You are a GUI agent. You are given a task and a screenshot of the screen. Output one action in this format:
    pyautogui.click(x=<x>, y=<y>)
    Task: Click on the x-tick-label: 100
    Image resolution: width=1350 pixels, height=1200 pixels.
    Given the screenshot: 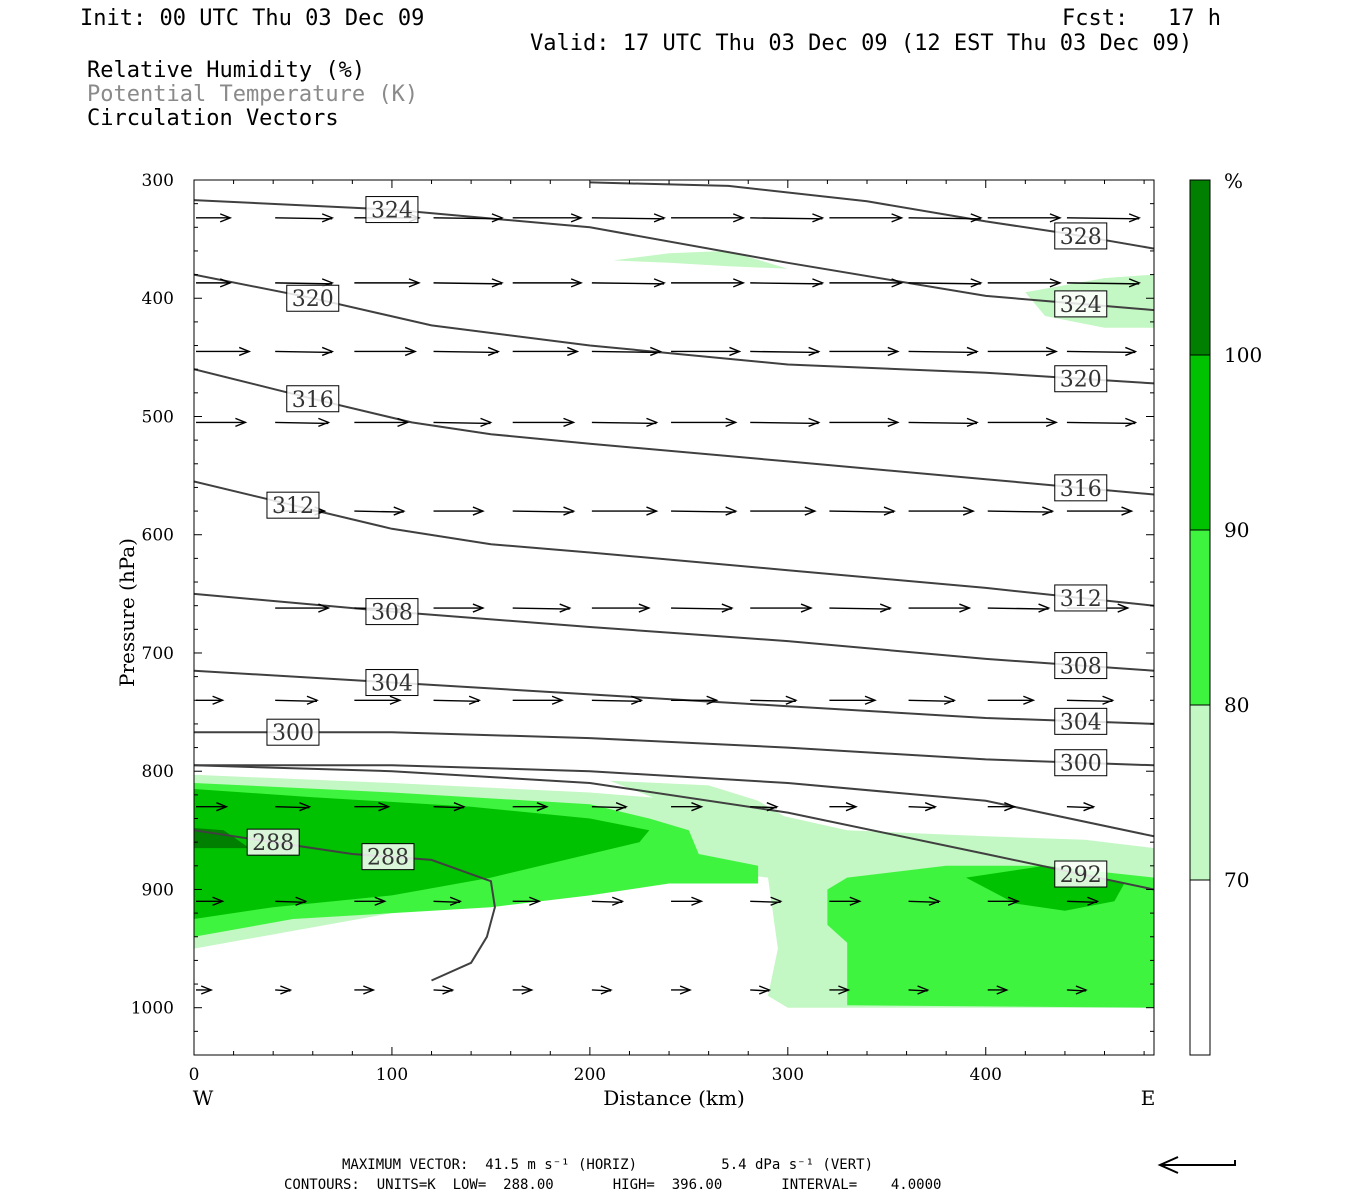 What is the action you would take?
    pyautogui.click(x=392, y=1075)
    